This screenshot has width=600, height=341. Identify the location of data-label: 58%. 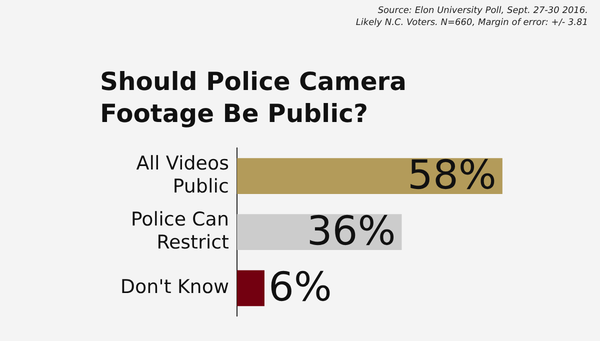
(452, 175).